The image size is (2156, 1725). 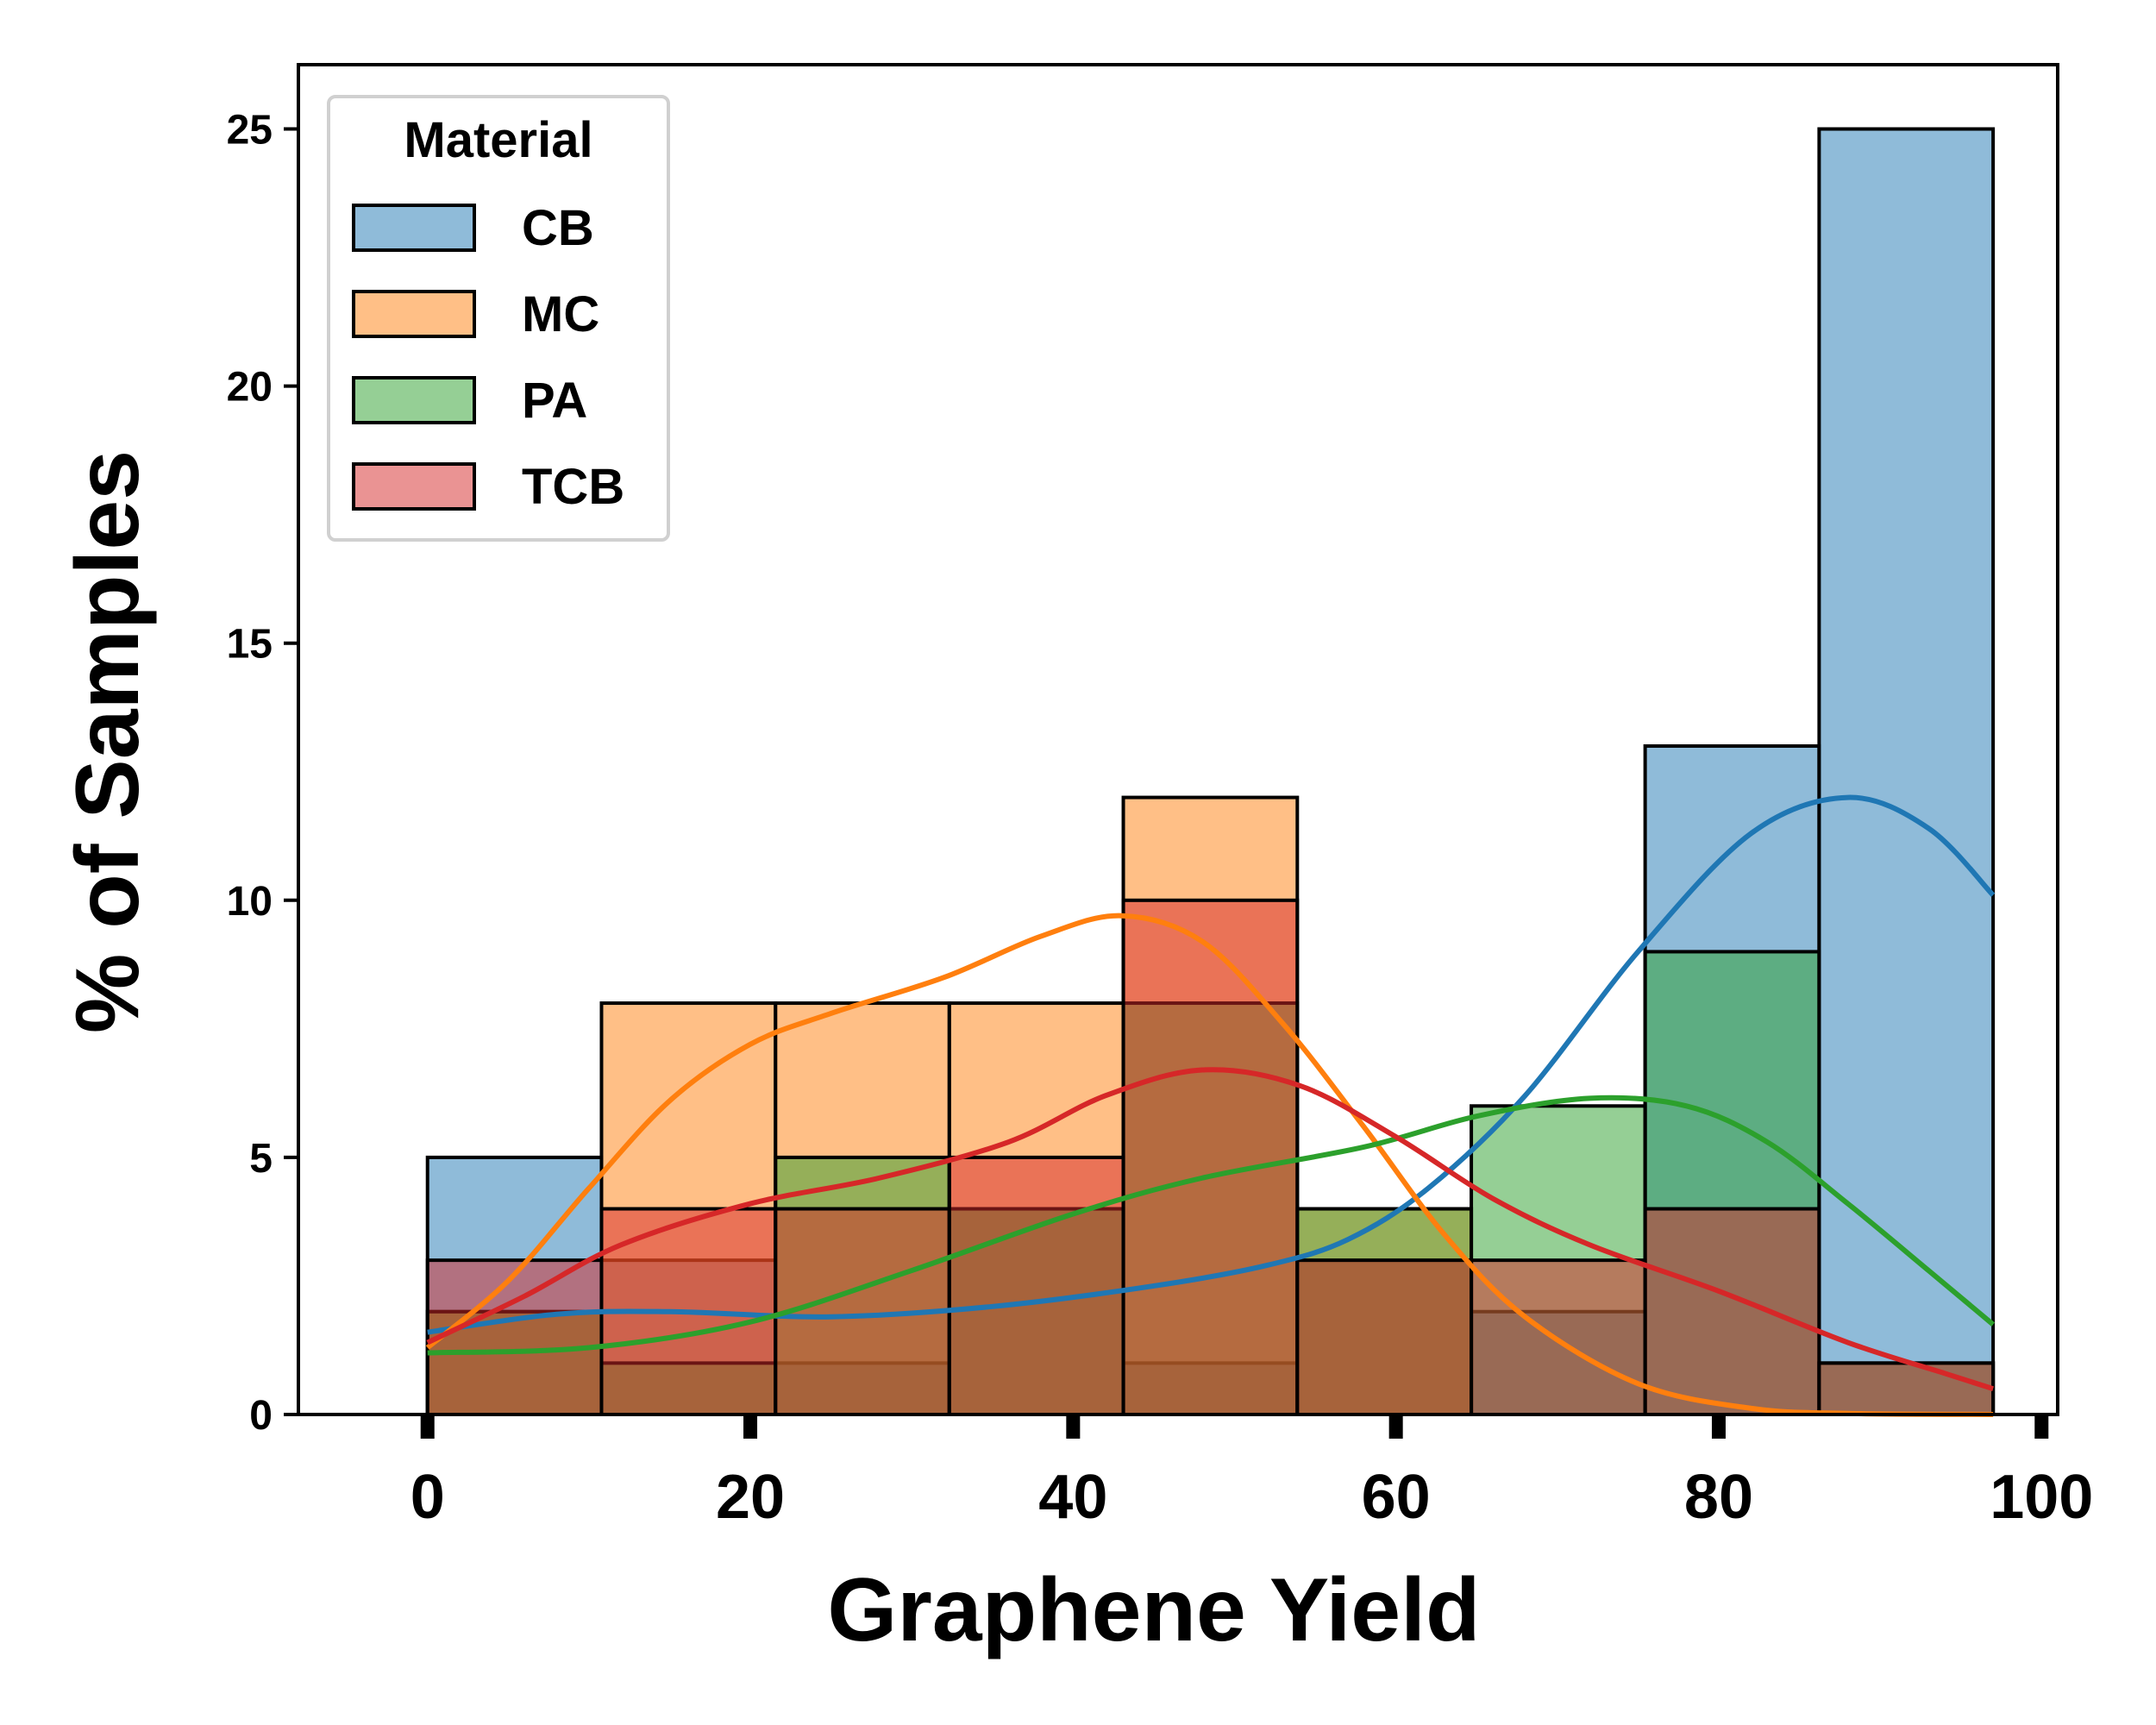 What do you see at coordinates (2041, 1497) in the screenshot?
I see `xtick-label-100: 100` at bounding box center [2041, 1497].